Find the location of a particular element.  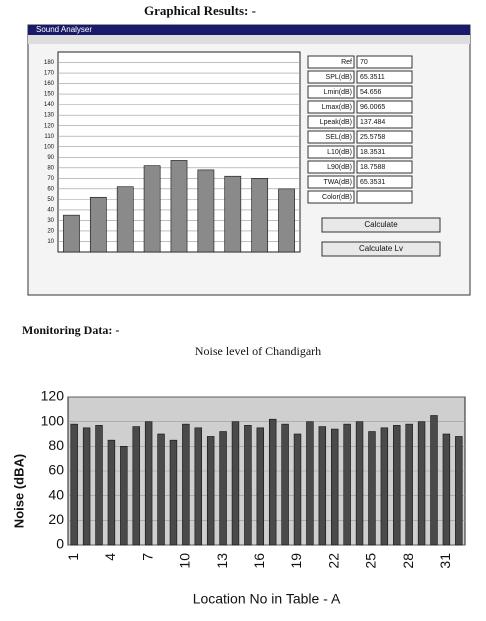

title-bar is located at coordinates (249, 30).